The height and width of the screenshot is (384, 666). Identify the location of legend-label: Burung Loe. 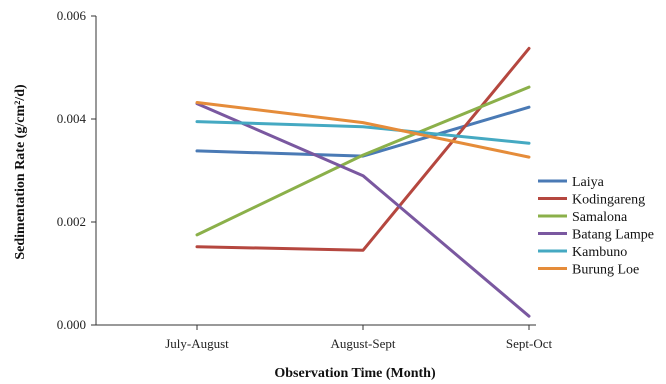
(605, 270).